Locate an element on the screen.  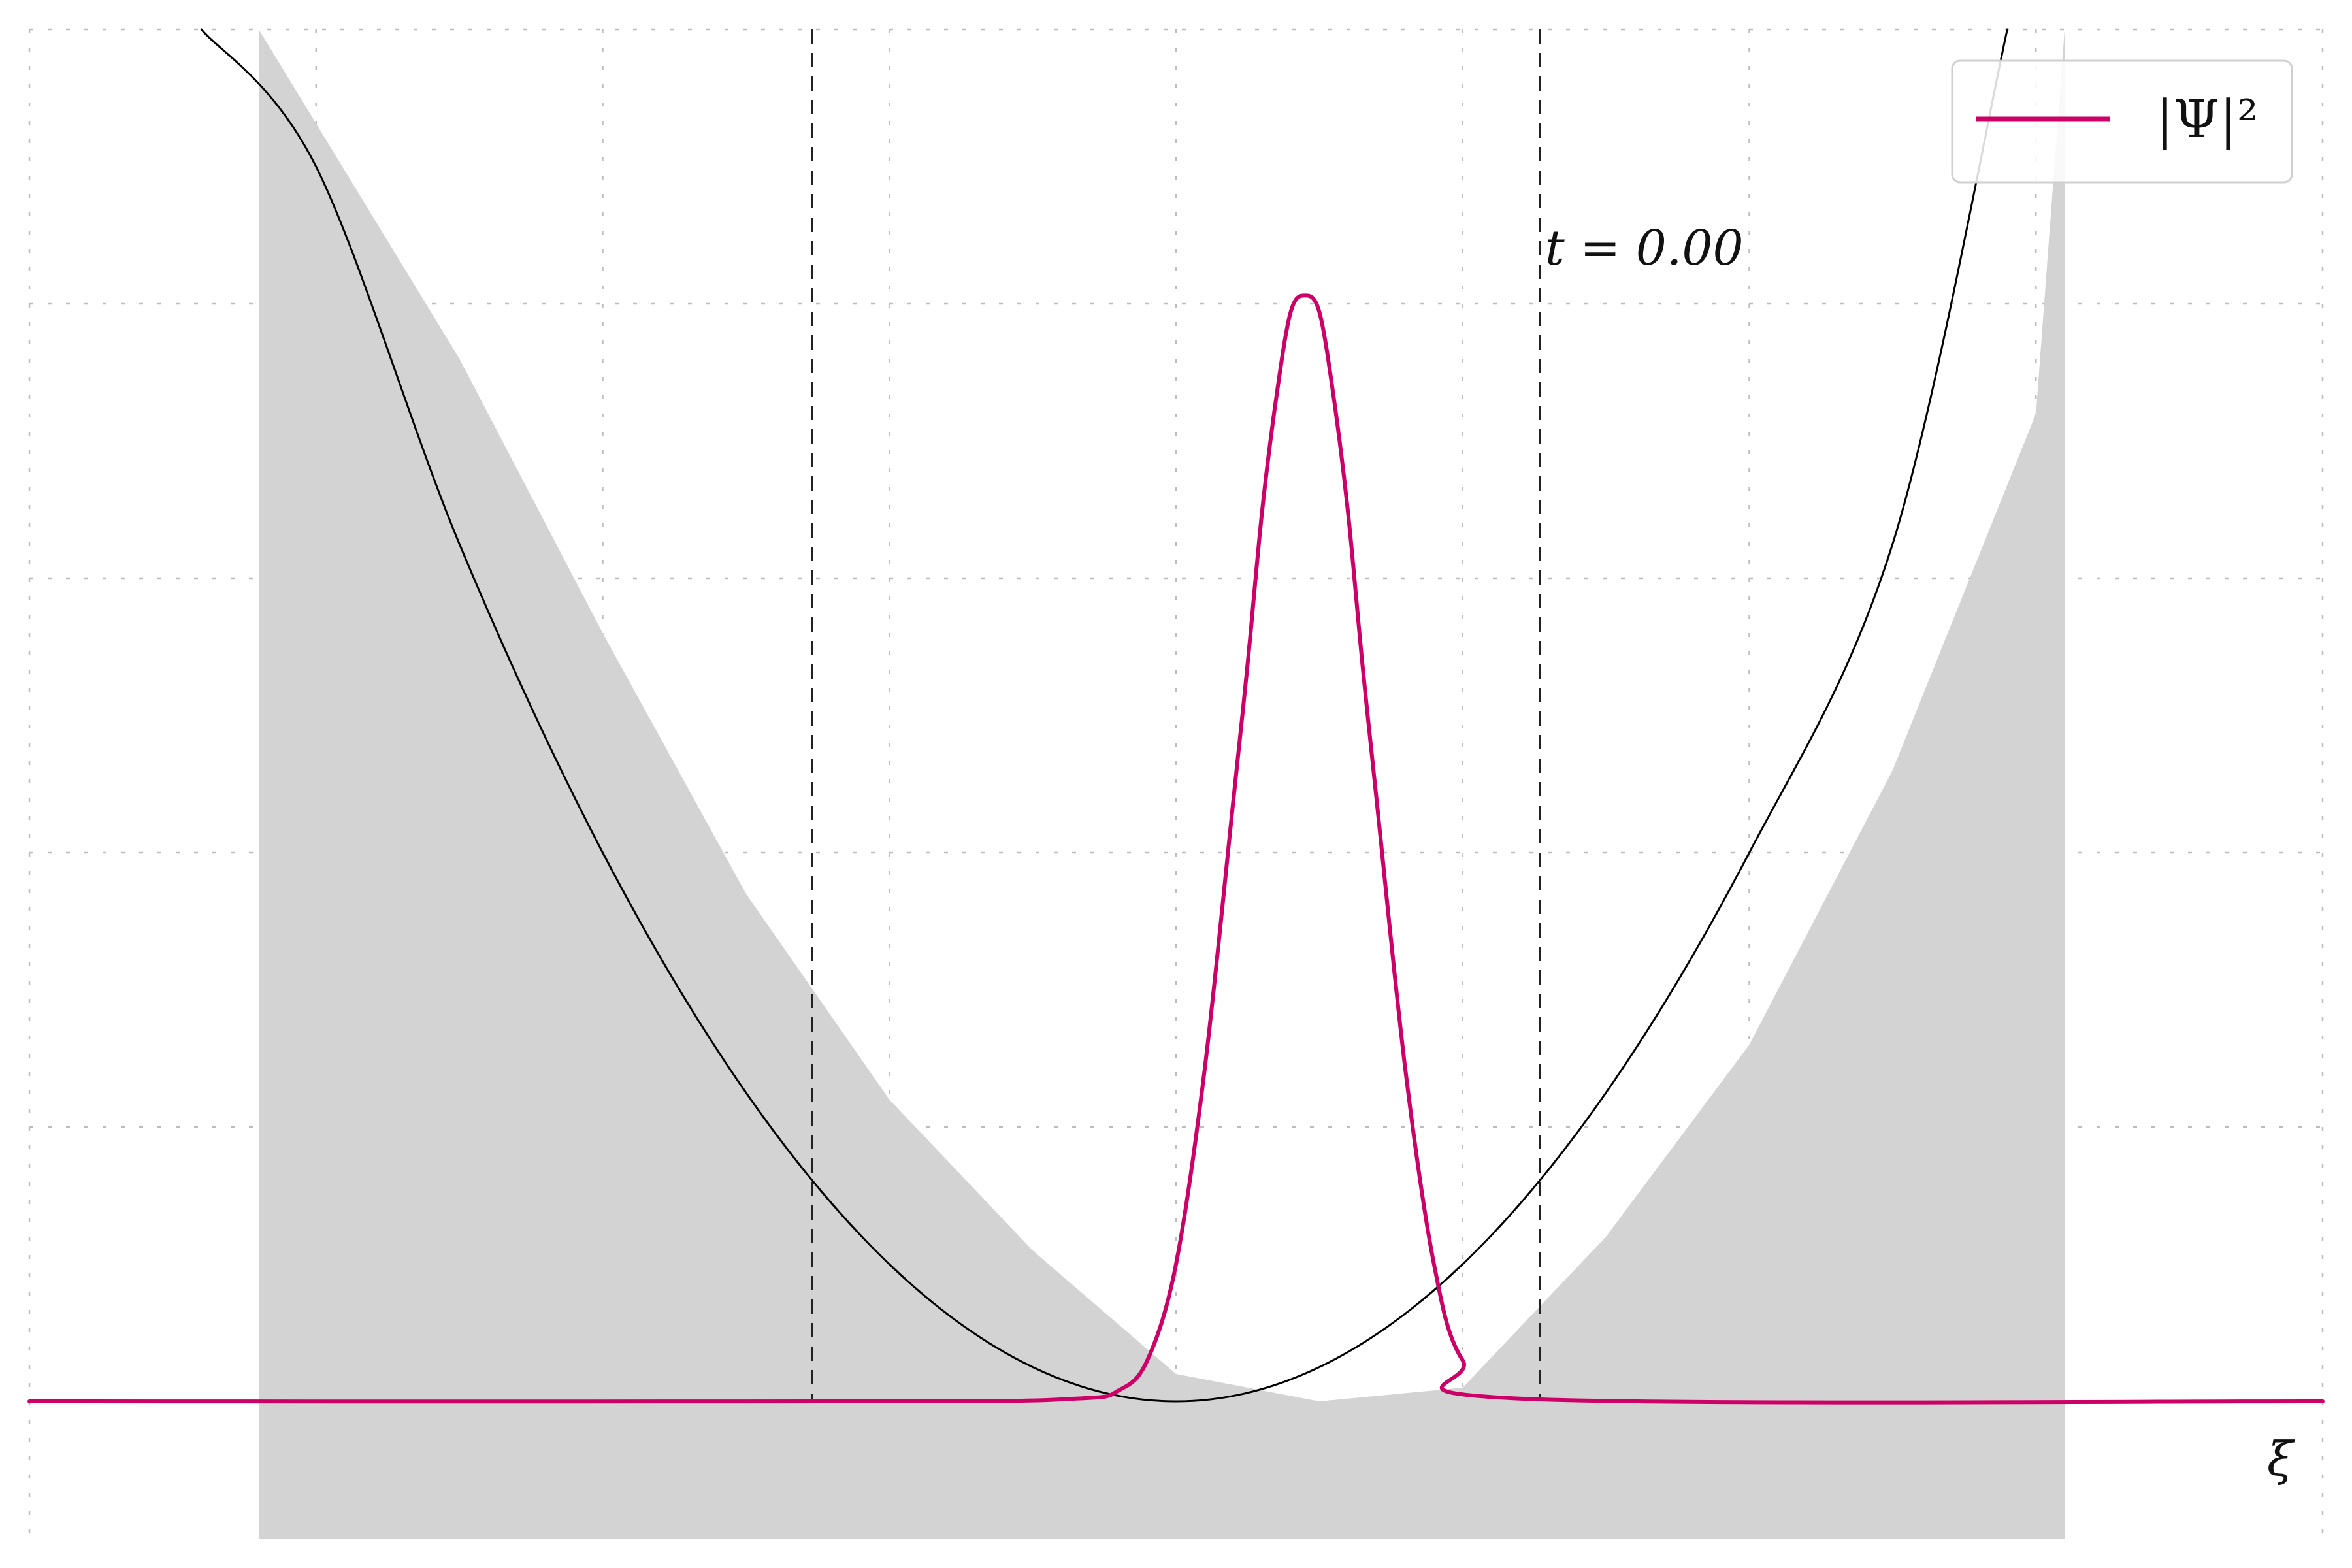
legend-frame is located at coordinates (2122, 121).